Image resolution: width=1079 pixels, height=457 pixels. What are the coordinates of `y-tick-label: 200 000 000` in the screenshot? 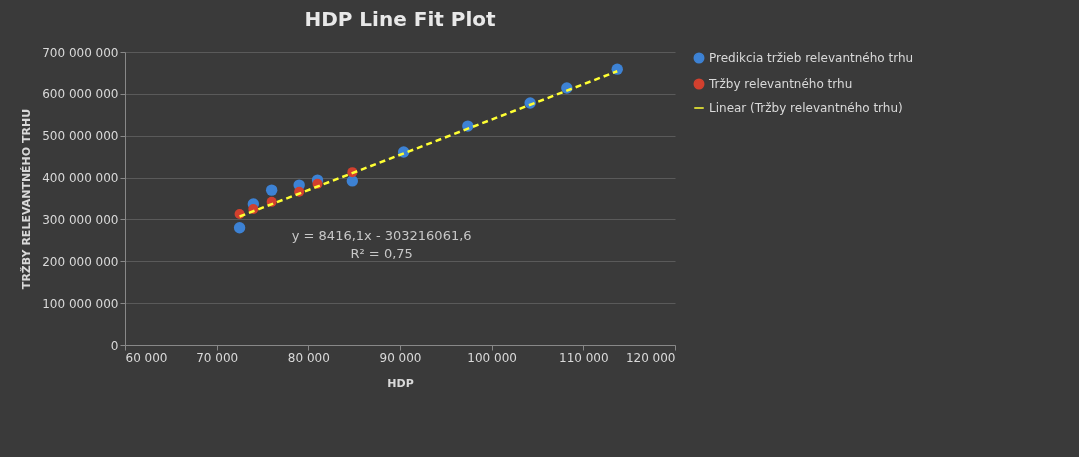 It's located at (80, 261).